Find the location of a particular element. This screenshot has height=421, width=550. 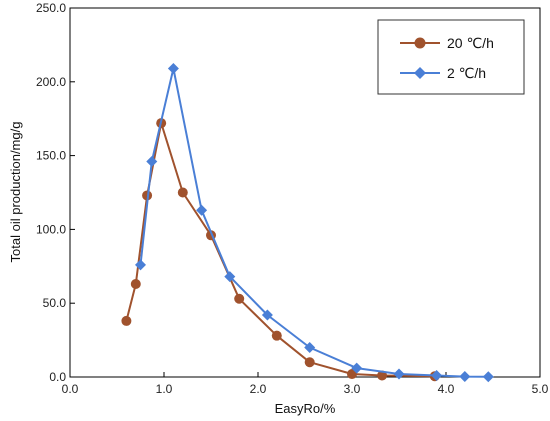

legend-box is located at coordinates (451, 57).